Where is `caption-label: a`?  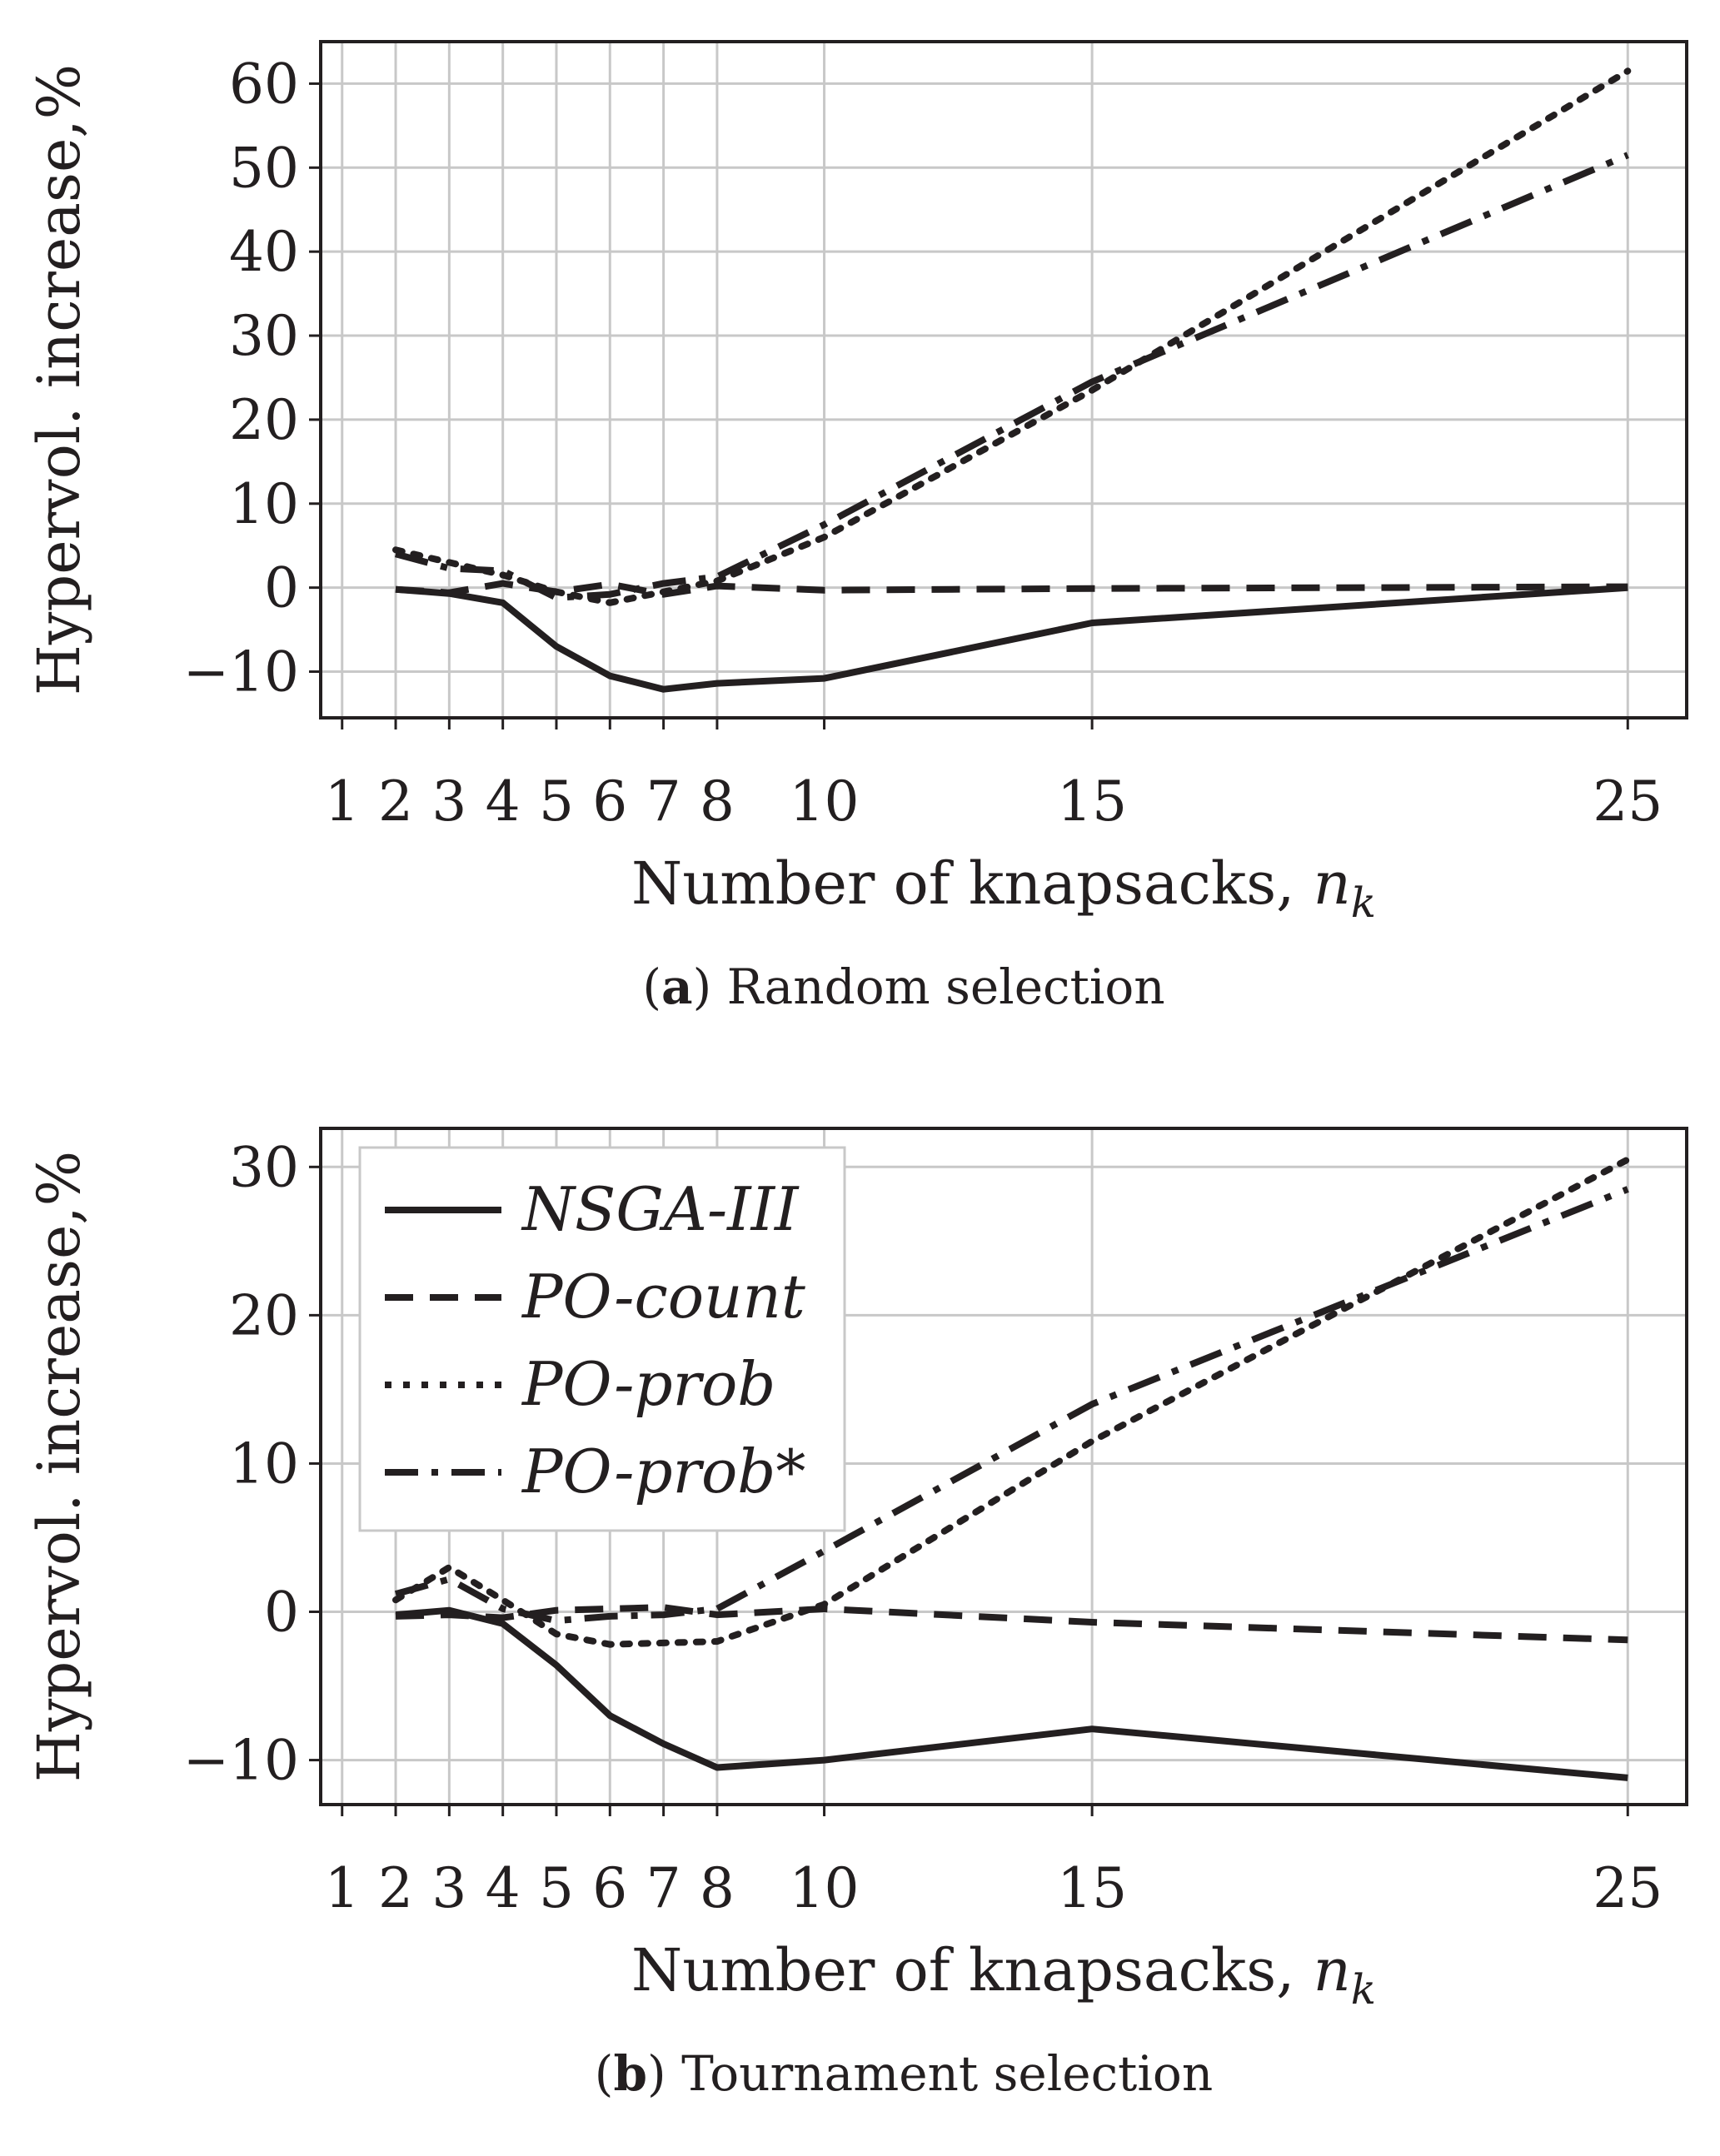 caption-label: a is located at coordinates (677, 986).